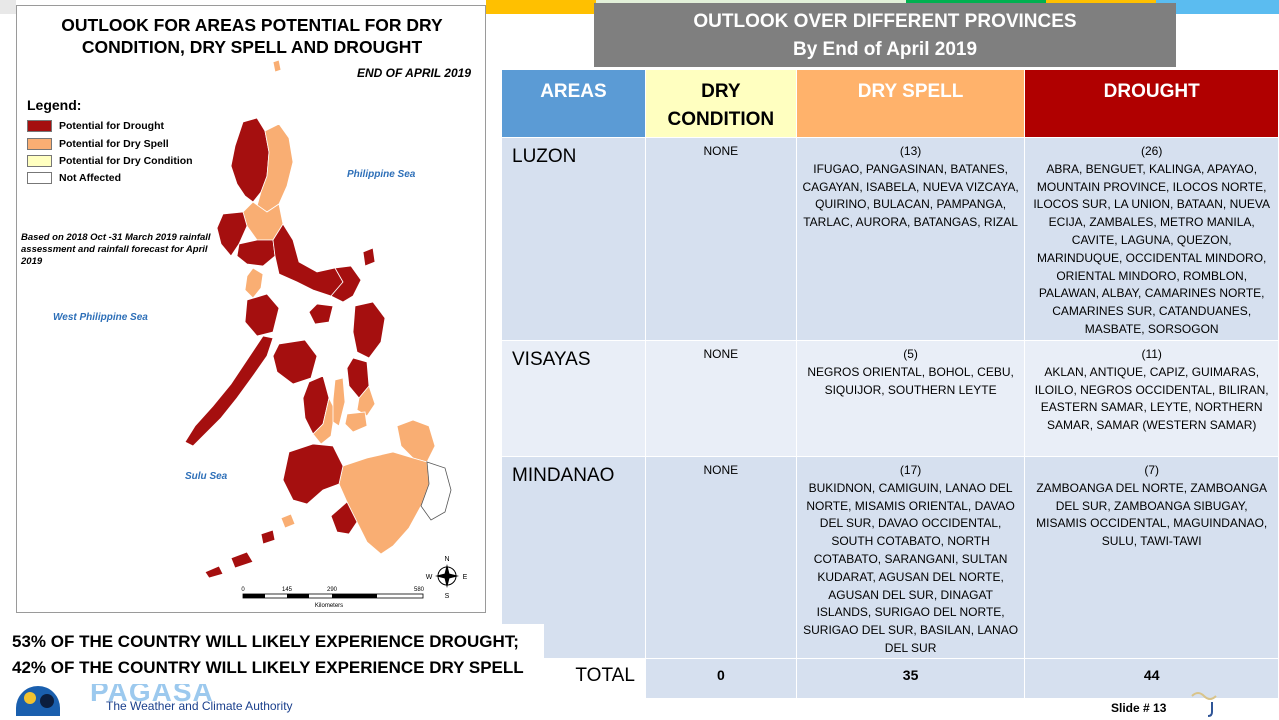 The width and height of the screenshot is (1279, 720). What do you see at coordinates (38, 701) in the screenshot?
I see `pagasa-emblem-icon` at bounding box center [38, 701].